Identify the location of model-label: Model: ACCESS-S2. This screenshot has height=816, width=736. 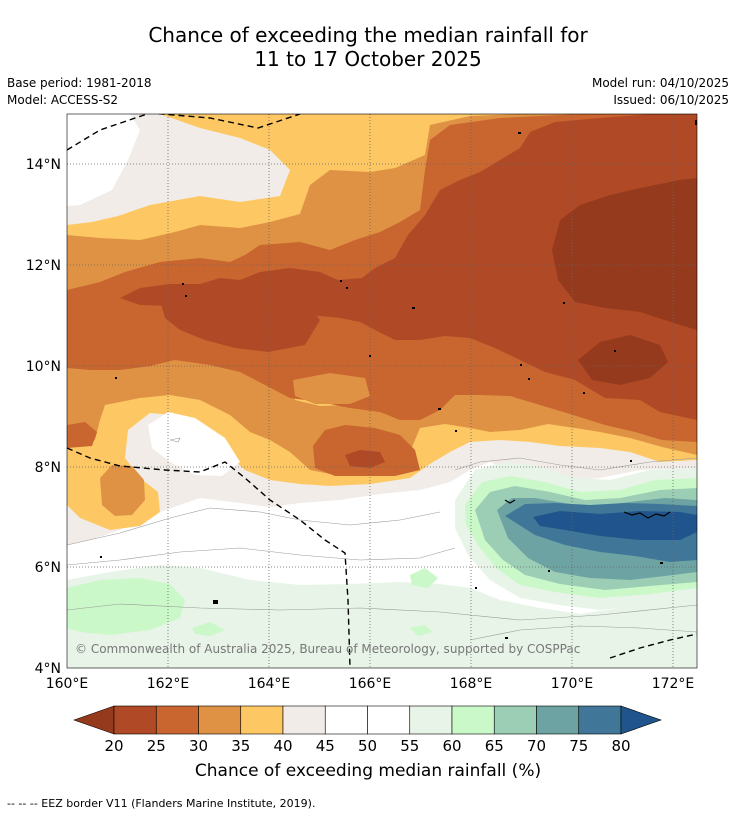
(63, 100).